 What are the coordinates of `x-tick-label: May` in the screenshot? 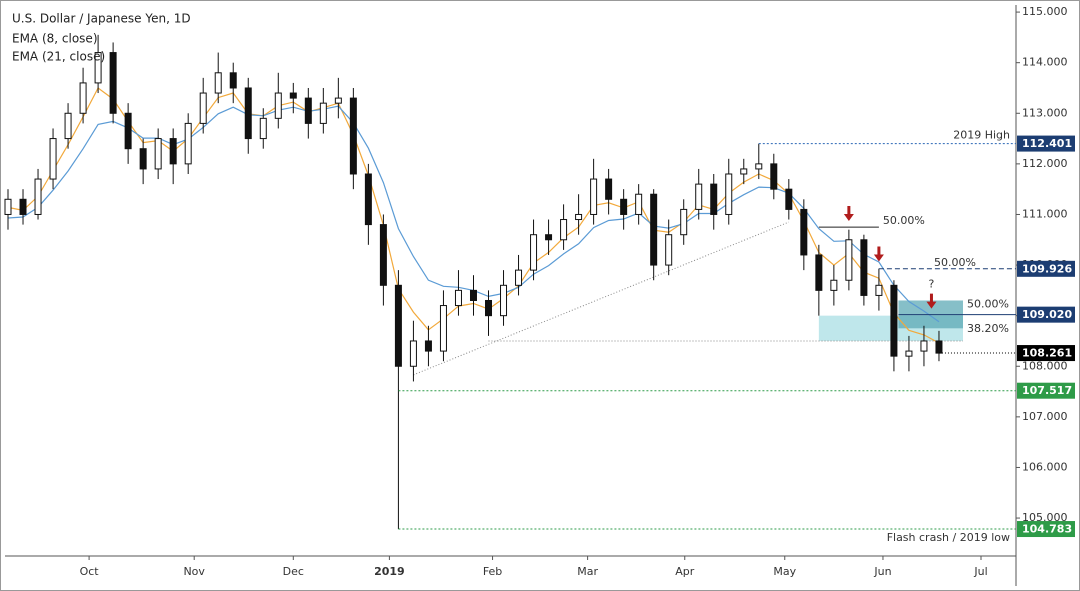 It's located at (784, 571).